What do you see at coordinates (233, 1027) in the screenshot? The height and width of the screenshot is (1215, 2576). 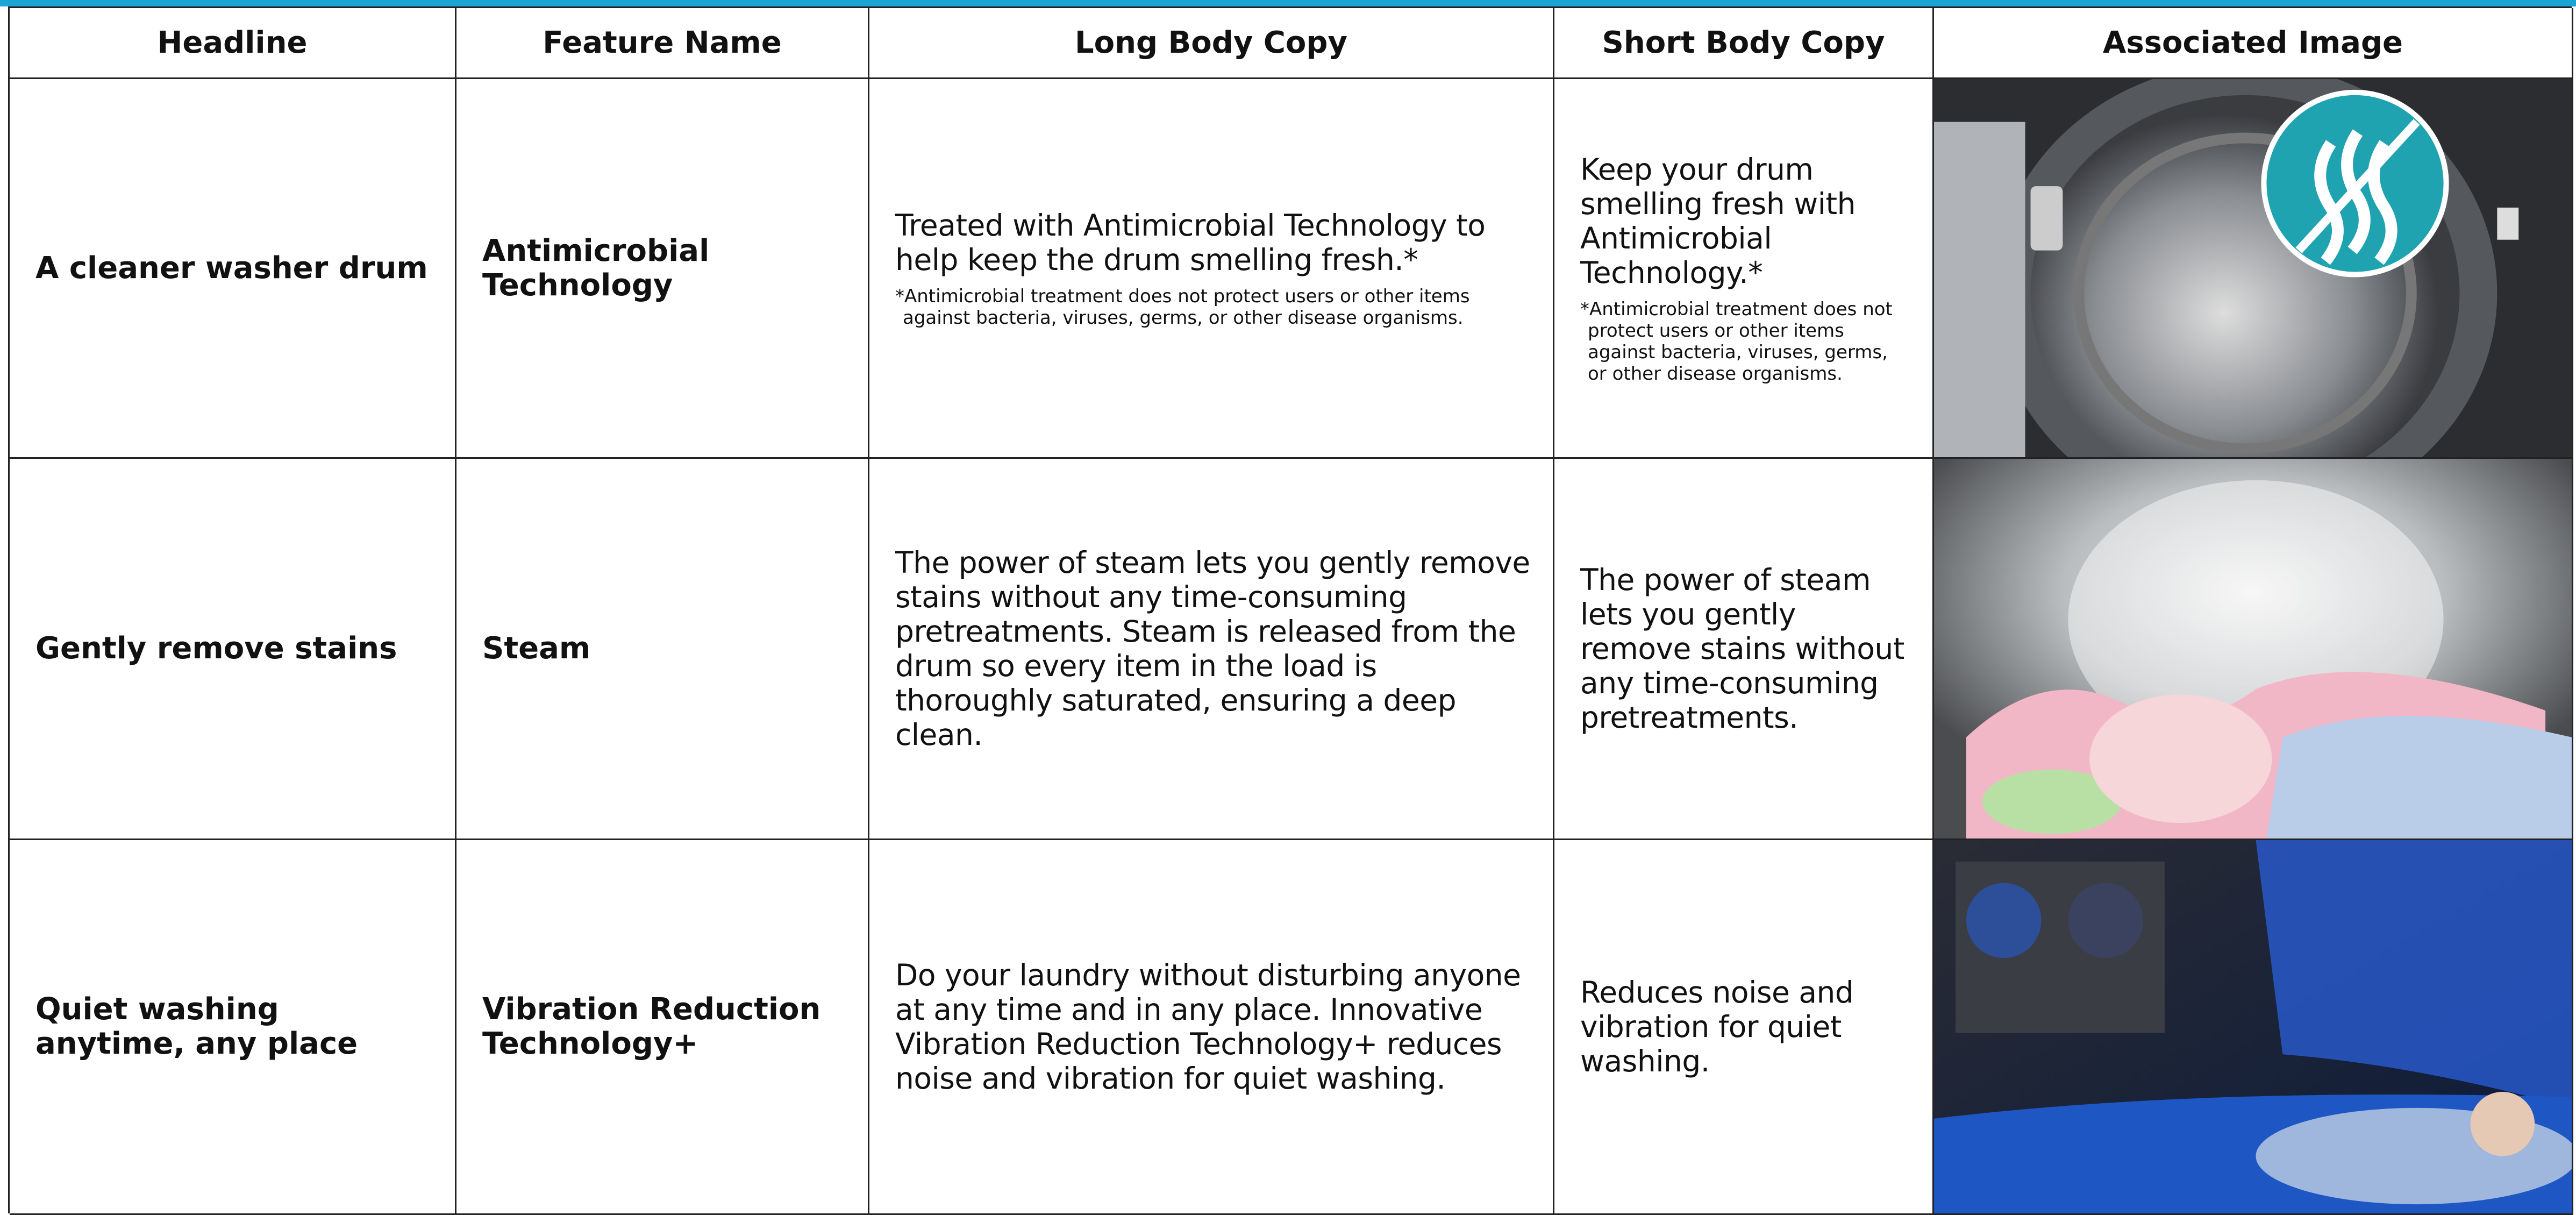 I see `headline-cell: Quiet washing anytime, any place` at bounding box center [233, 1027].